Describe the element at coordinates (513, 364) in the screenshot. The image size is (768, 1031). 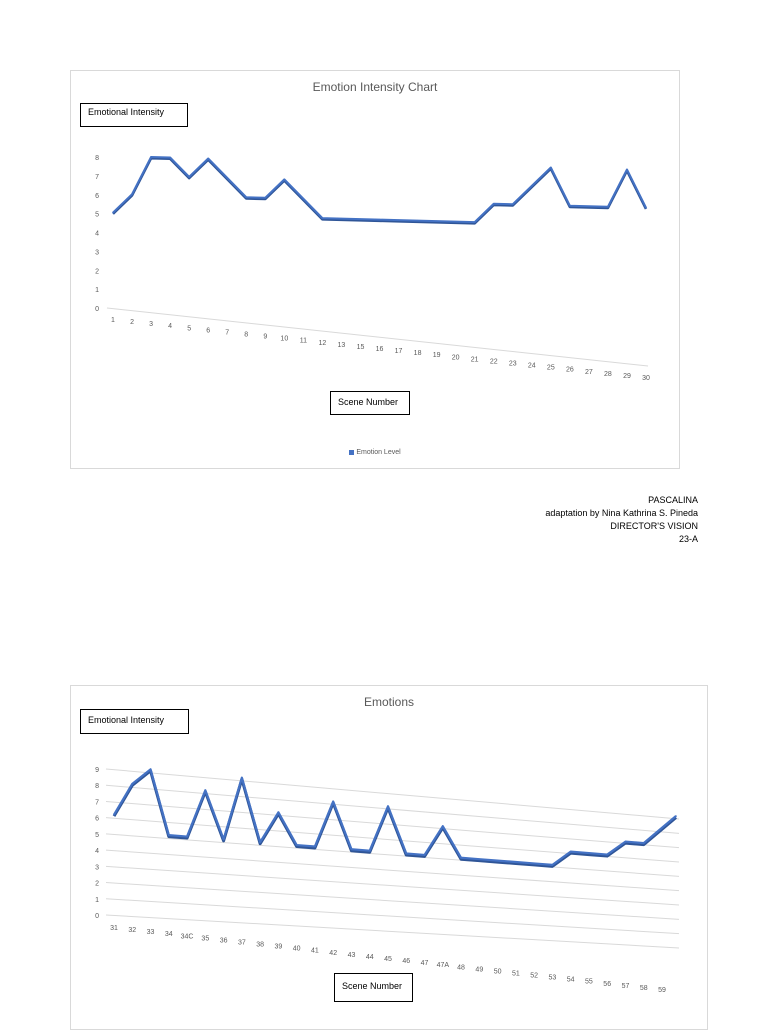
I see `x-tick-label: 23` at that location.